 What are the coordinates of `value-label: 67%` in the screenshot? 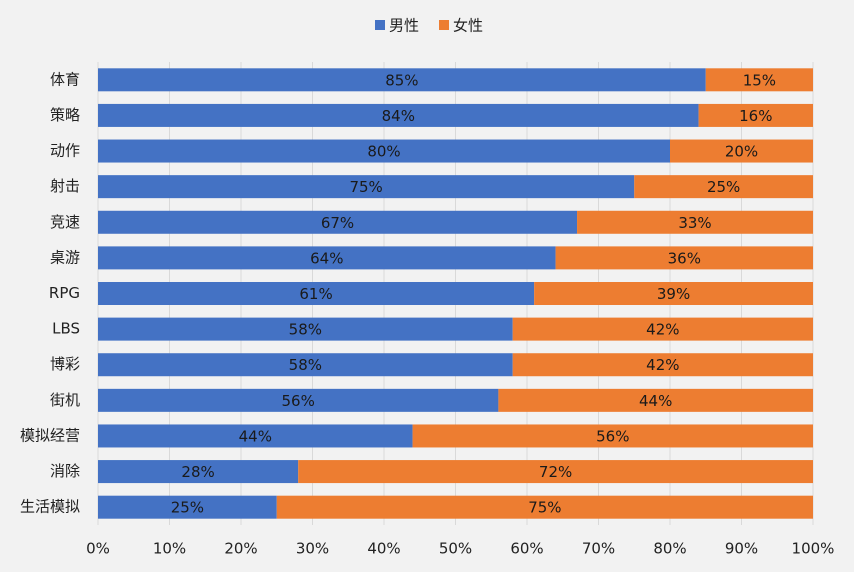 It's located at (337, 223).